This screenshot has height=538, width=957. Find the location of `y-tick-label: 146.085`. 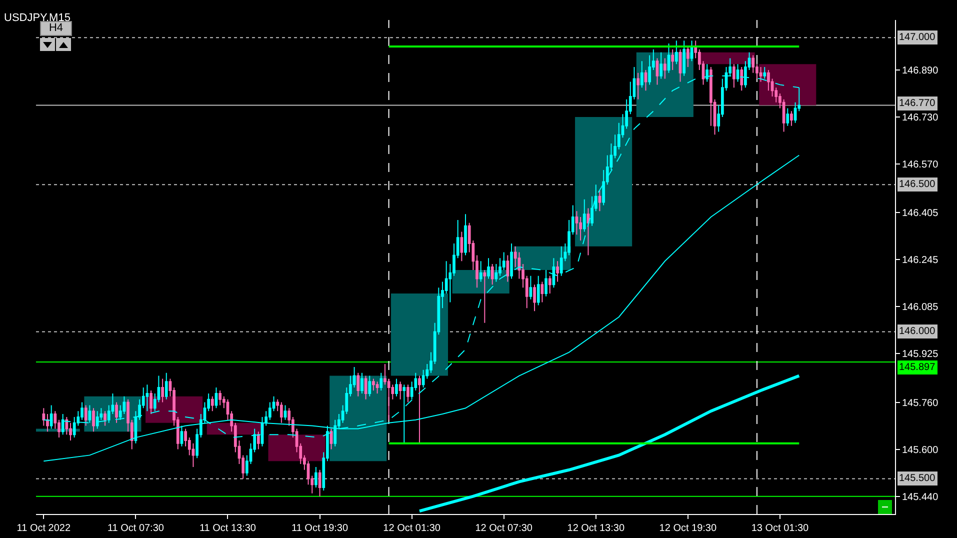

y-tick-label: 146.085 is located at coordinates (920, 308).